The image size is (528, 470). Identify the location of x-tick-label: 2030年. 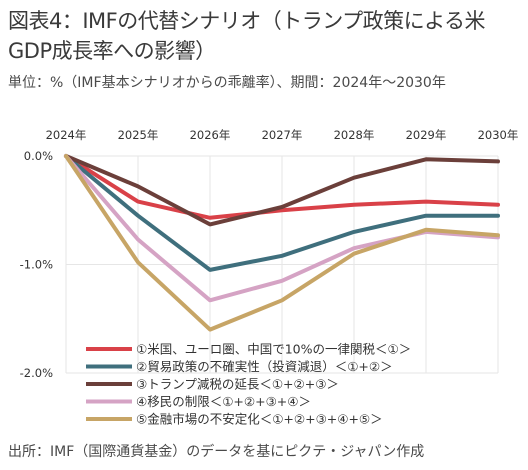
(498, 135).